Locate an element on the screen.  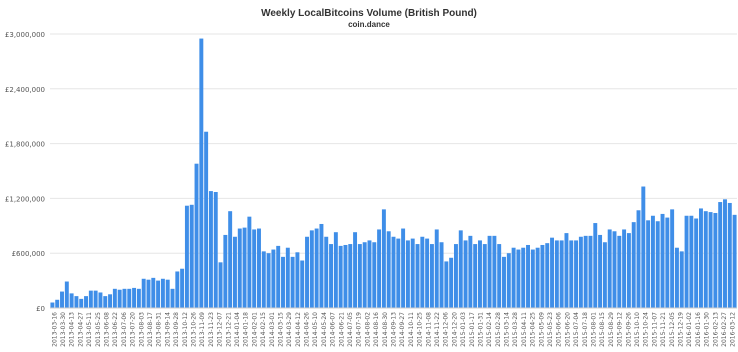
x-tick-label: 2014-05-10 is located at coordinates (315, 329).